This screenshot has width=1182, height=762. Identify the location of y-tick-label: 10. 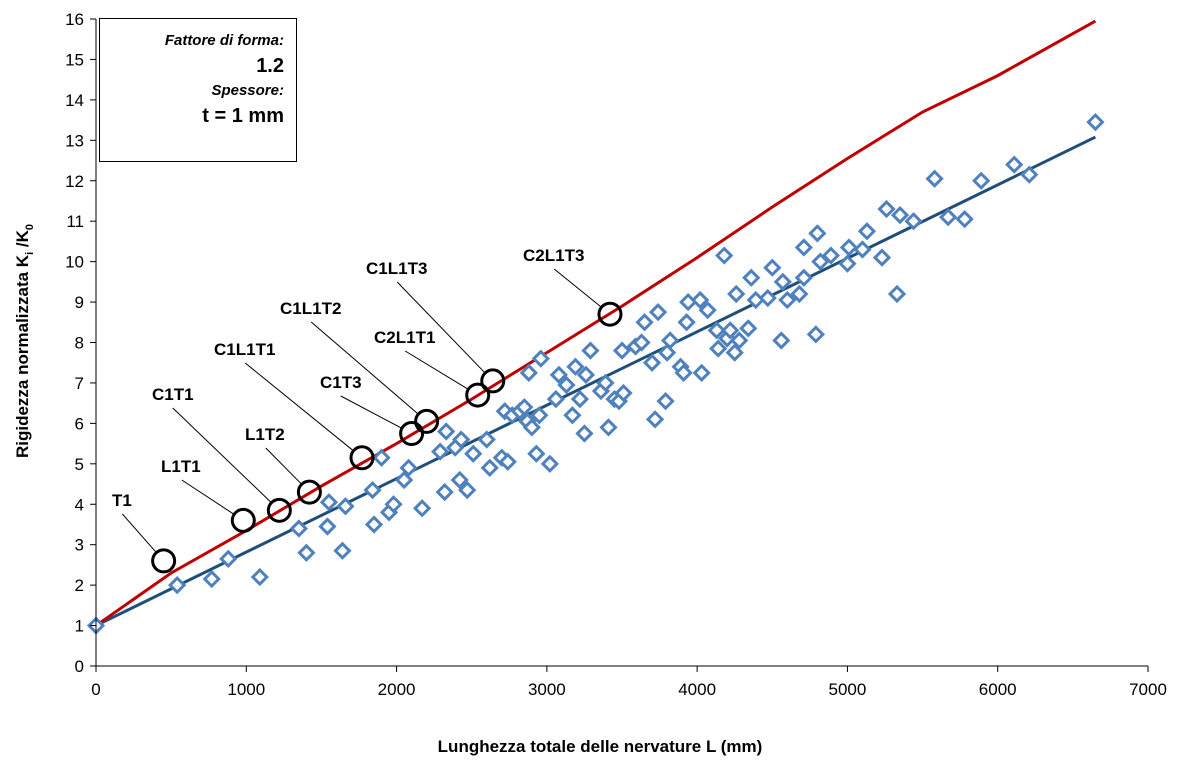
(74, 262).